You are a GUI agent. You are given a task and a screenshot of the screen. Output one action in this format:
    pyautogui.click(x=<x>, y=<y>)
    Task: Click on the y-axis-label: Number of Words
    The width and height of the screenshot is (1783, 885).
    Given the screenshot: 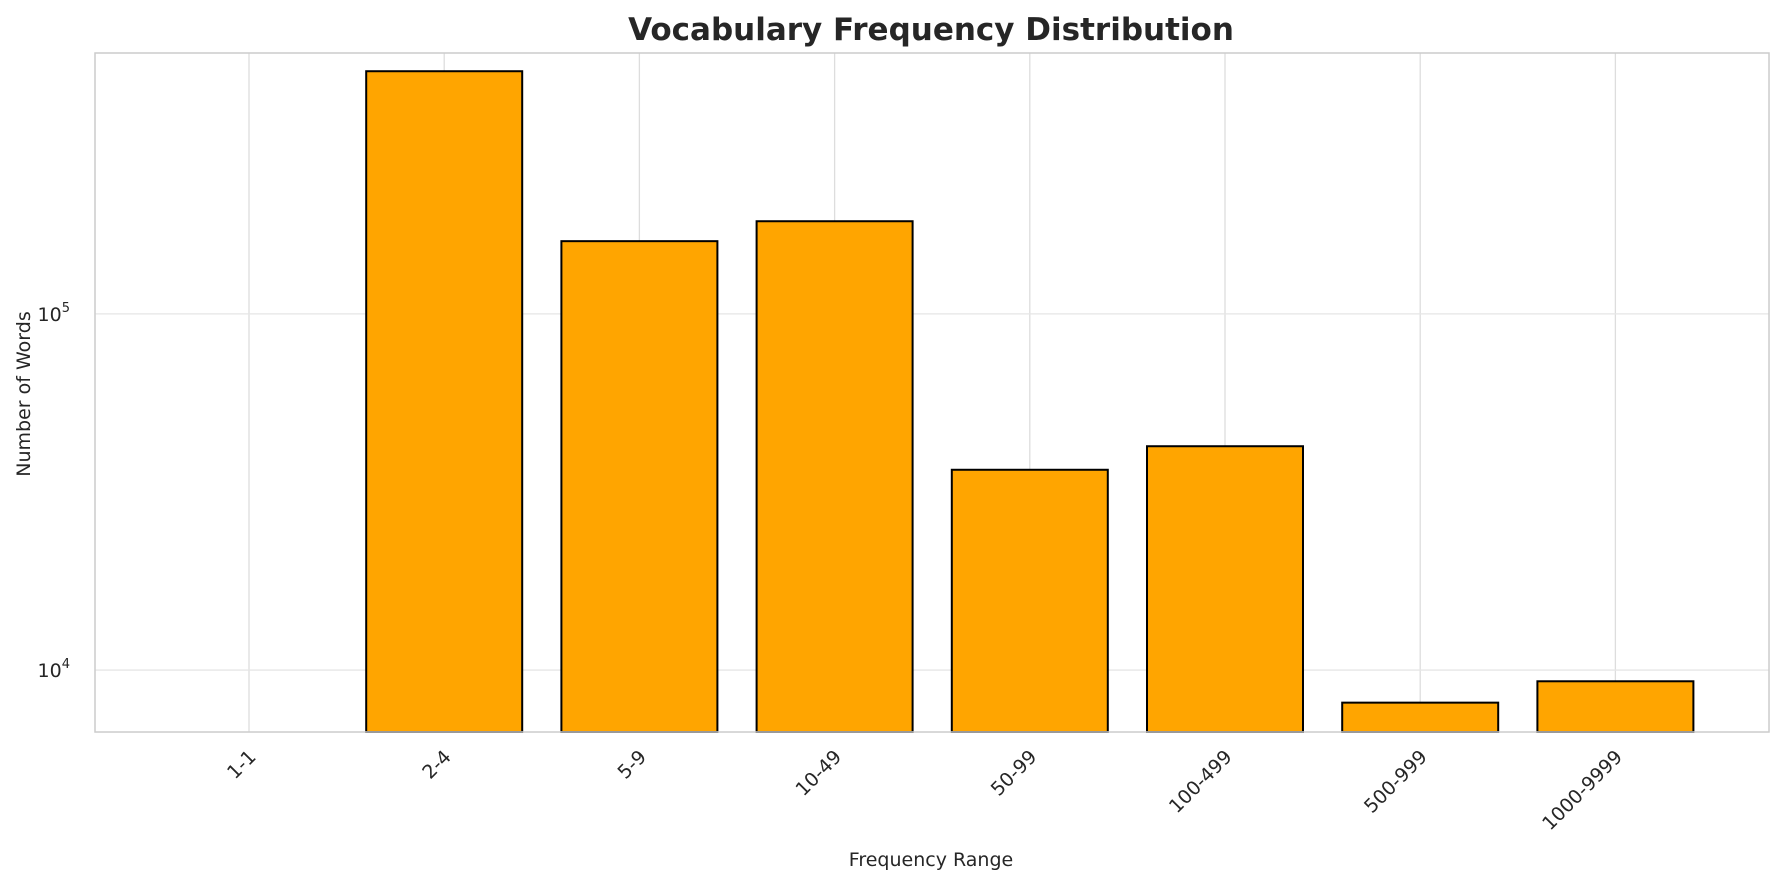 What is the action you would take?
    pyautogui.click(x=24, y=393)
    